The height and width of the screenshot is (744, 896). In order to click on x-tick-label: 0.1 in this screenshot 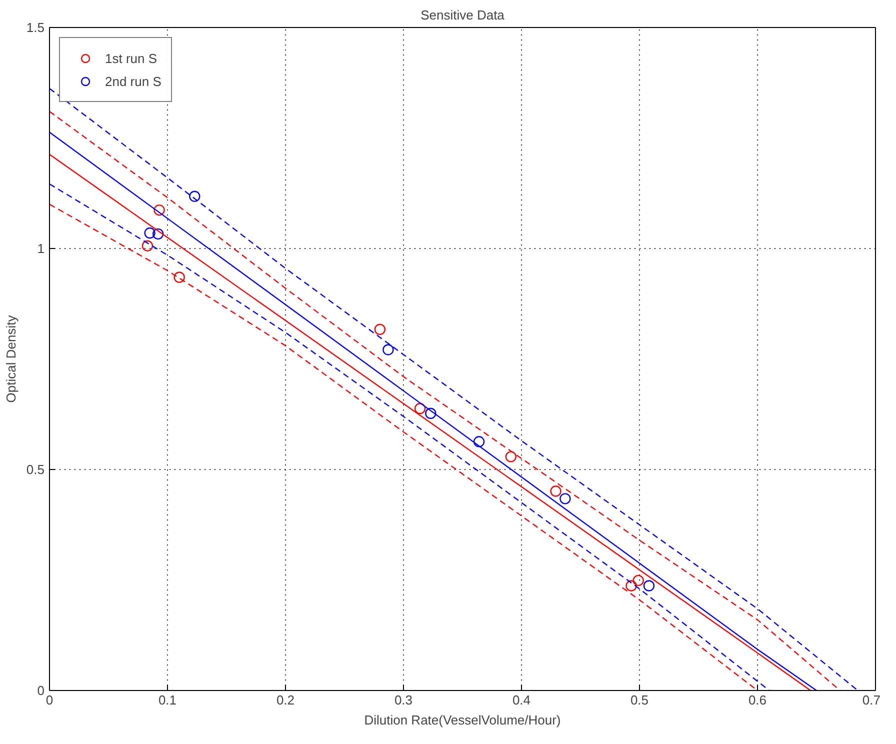, I will do `click(167, 700)`.